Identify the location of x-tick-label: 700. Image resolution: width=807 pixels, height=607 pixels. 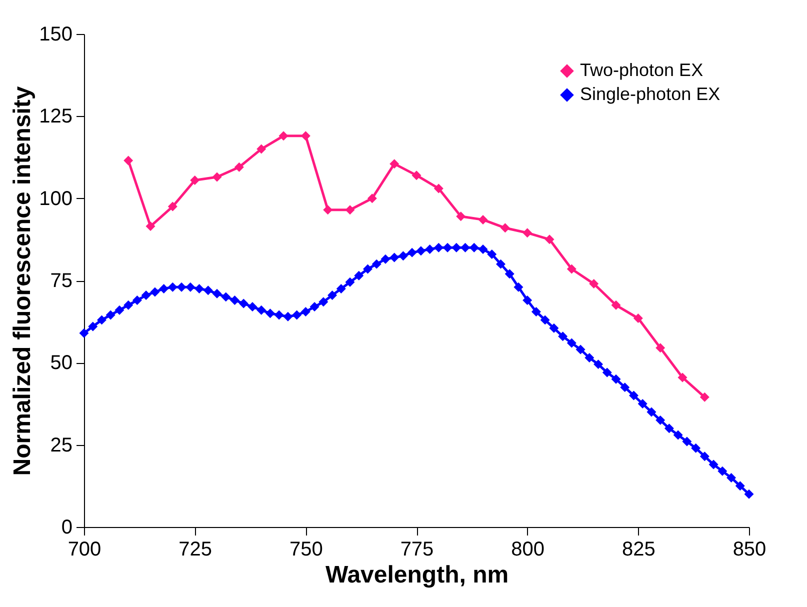
(85, 549).